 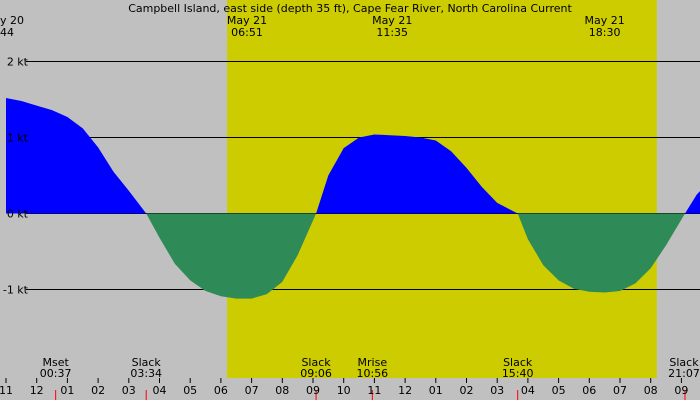 What do you see at coordinates (518, 373) in the screenshot?
I see `event-time: 15:40` at bounding box center [518, 373].